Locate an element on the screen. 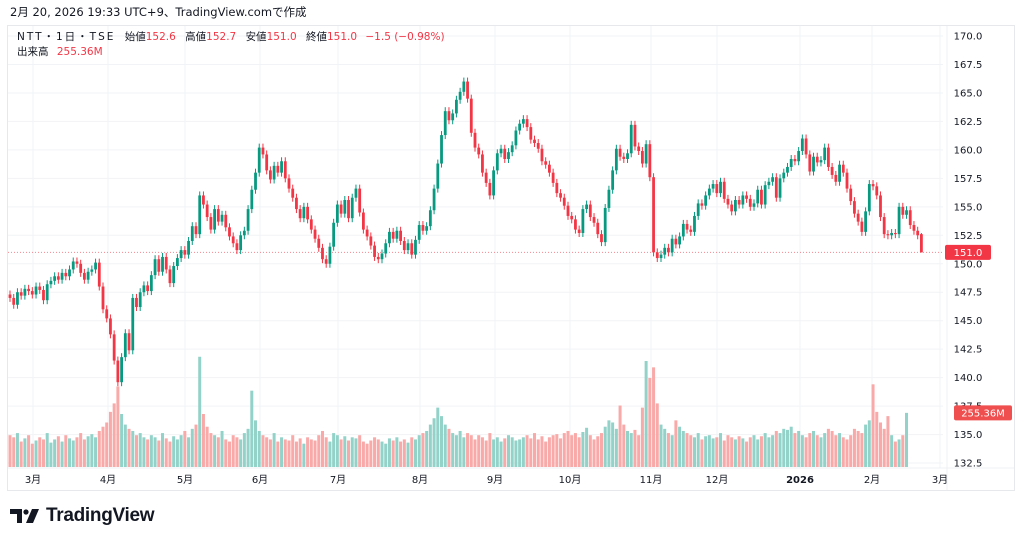 Image resolution: width=1024 pixels, height=543 pixels. time-tick-label: 5月 is located at coordinates (185, 480).